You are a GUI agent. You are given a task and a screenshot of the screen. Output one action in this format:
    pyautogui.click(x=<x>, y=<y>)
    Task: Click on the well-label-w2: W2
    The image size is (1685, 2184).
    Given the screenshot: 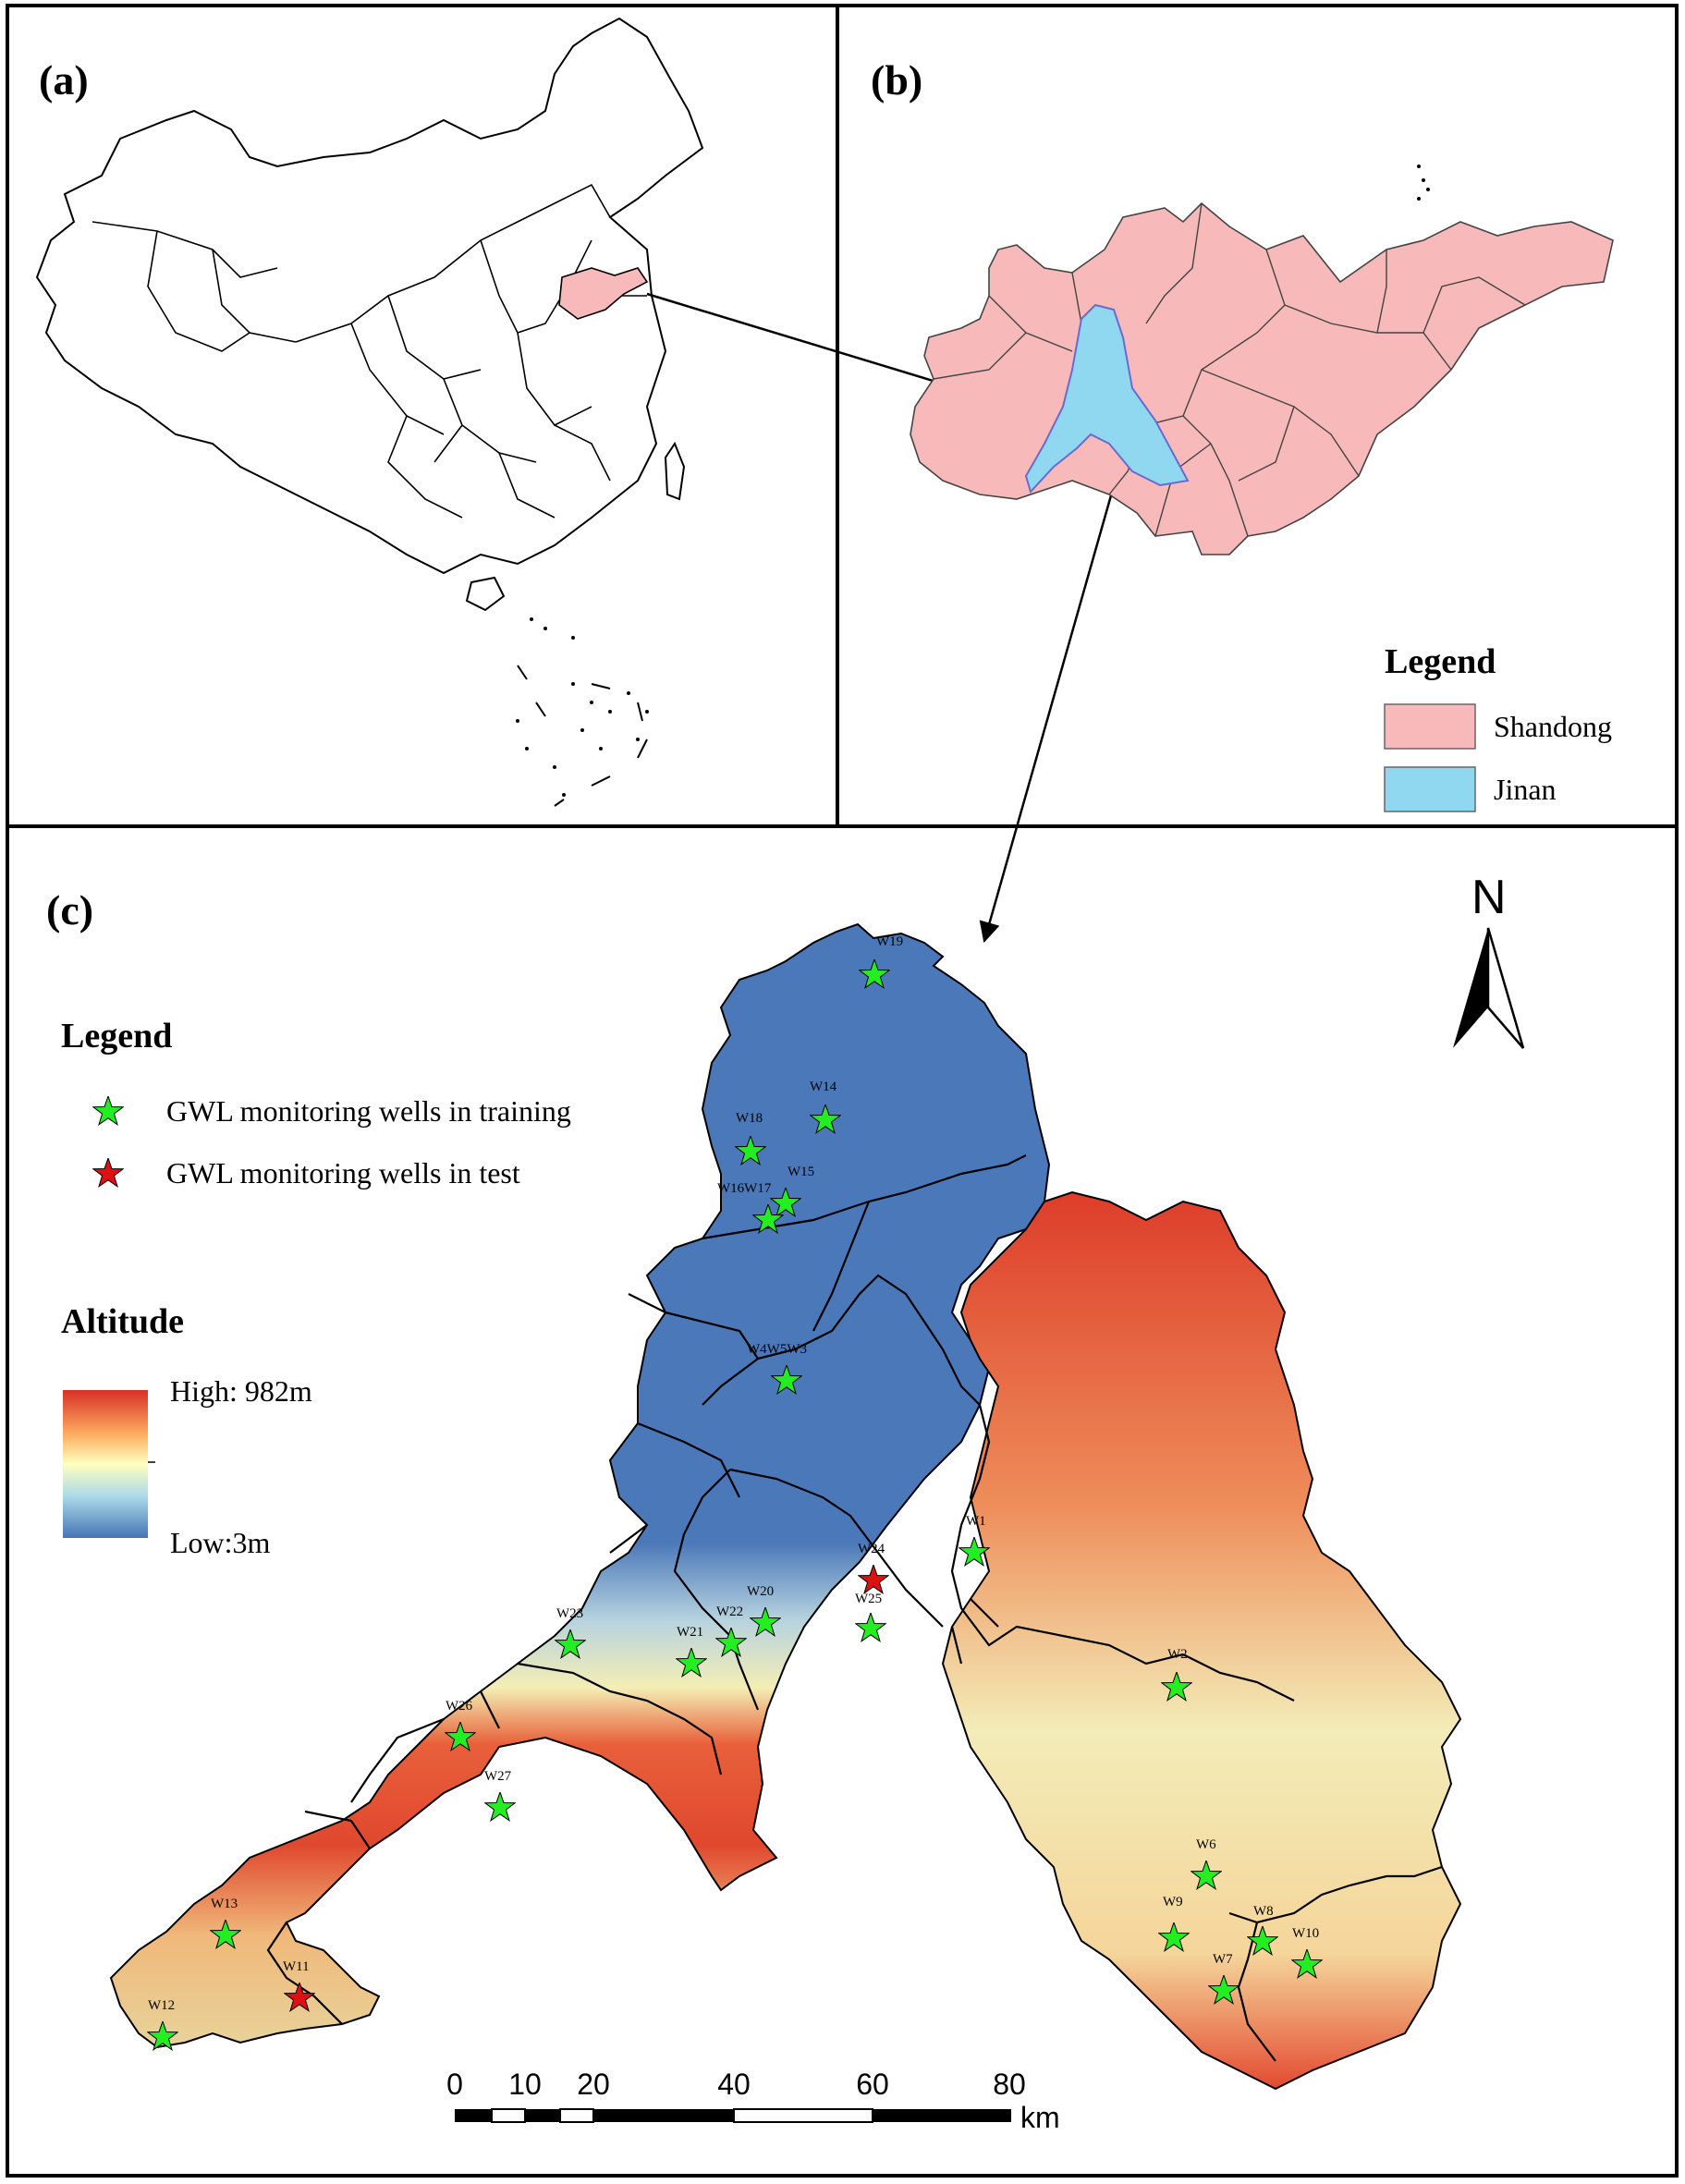 What is the action you would take?
    pyautogui.click(x=1177, y=1654)
    